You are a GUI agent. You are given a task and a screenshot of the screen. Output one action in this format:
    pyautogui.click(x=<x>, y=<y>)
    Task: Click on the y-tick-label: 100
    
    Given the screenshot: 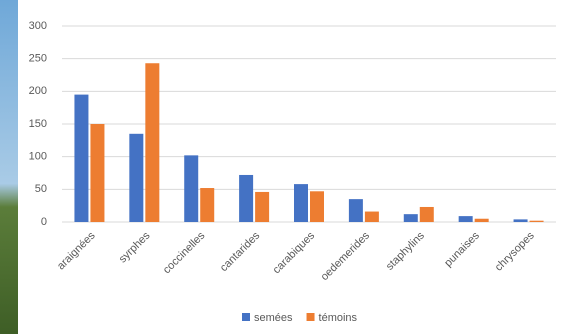 What is the action you would take?
    pyautogui.click(x=38, y=157)
    